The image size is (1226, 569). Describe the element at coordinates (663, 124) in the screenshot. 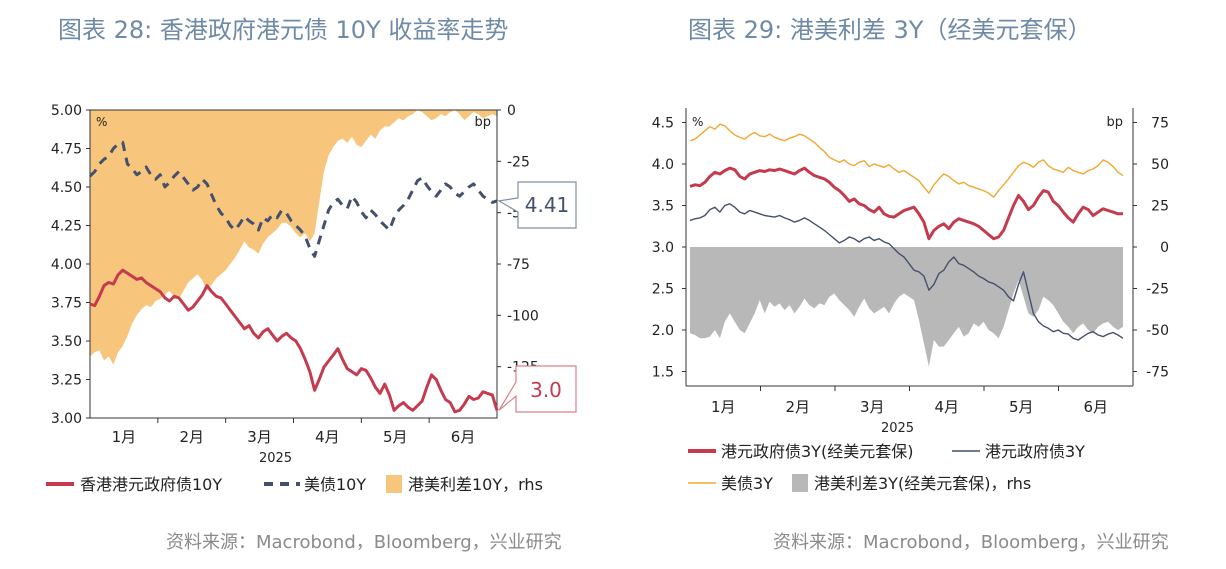

I see `y-left-tick-label: 4.5` at that location.